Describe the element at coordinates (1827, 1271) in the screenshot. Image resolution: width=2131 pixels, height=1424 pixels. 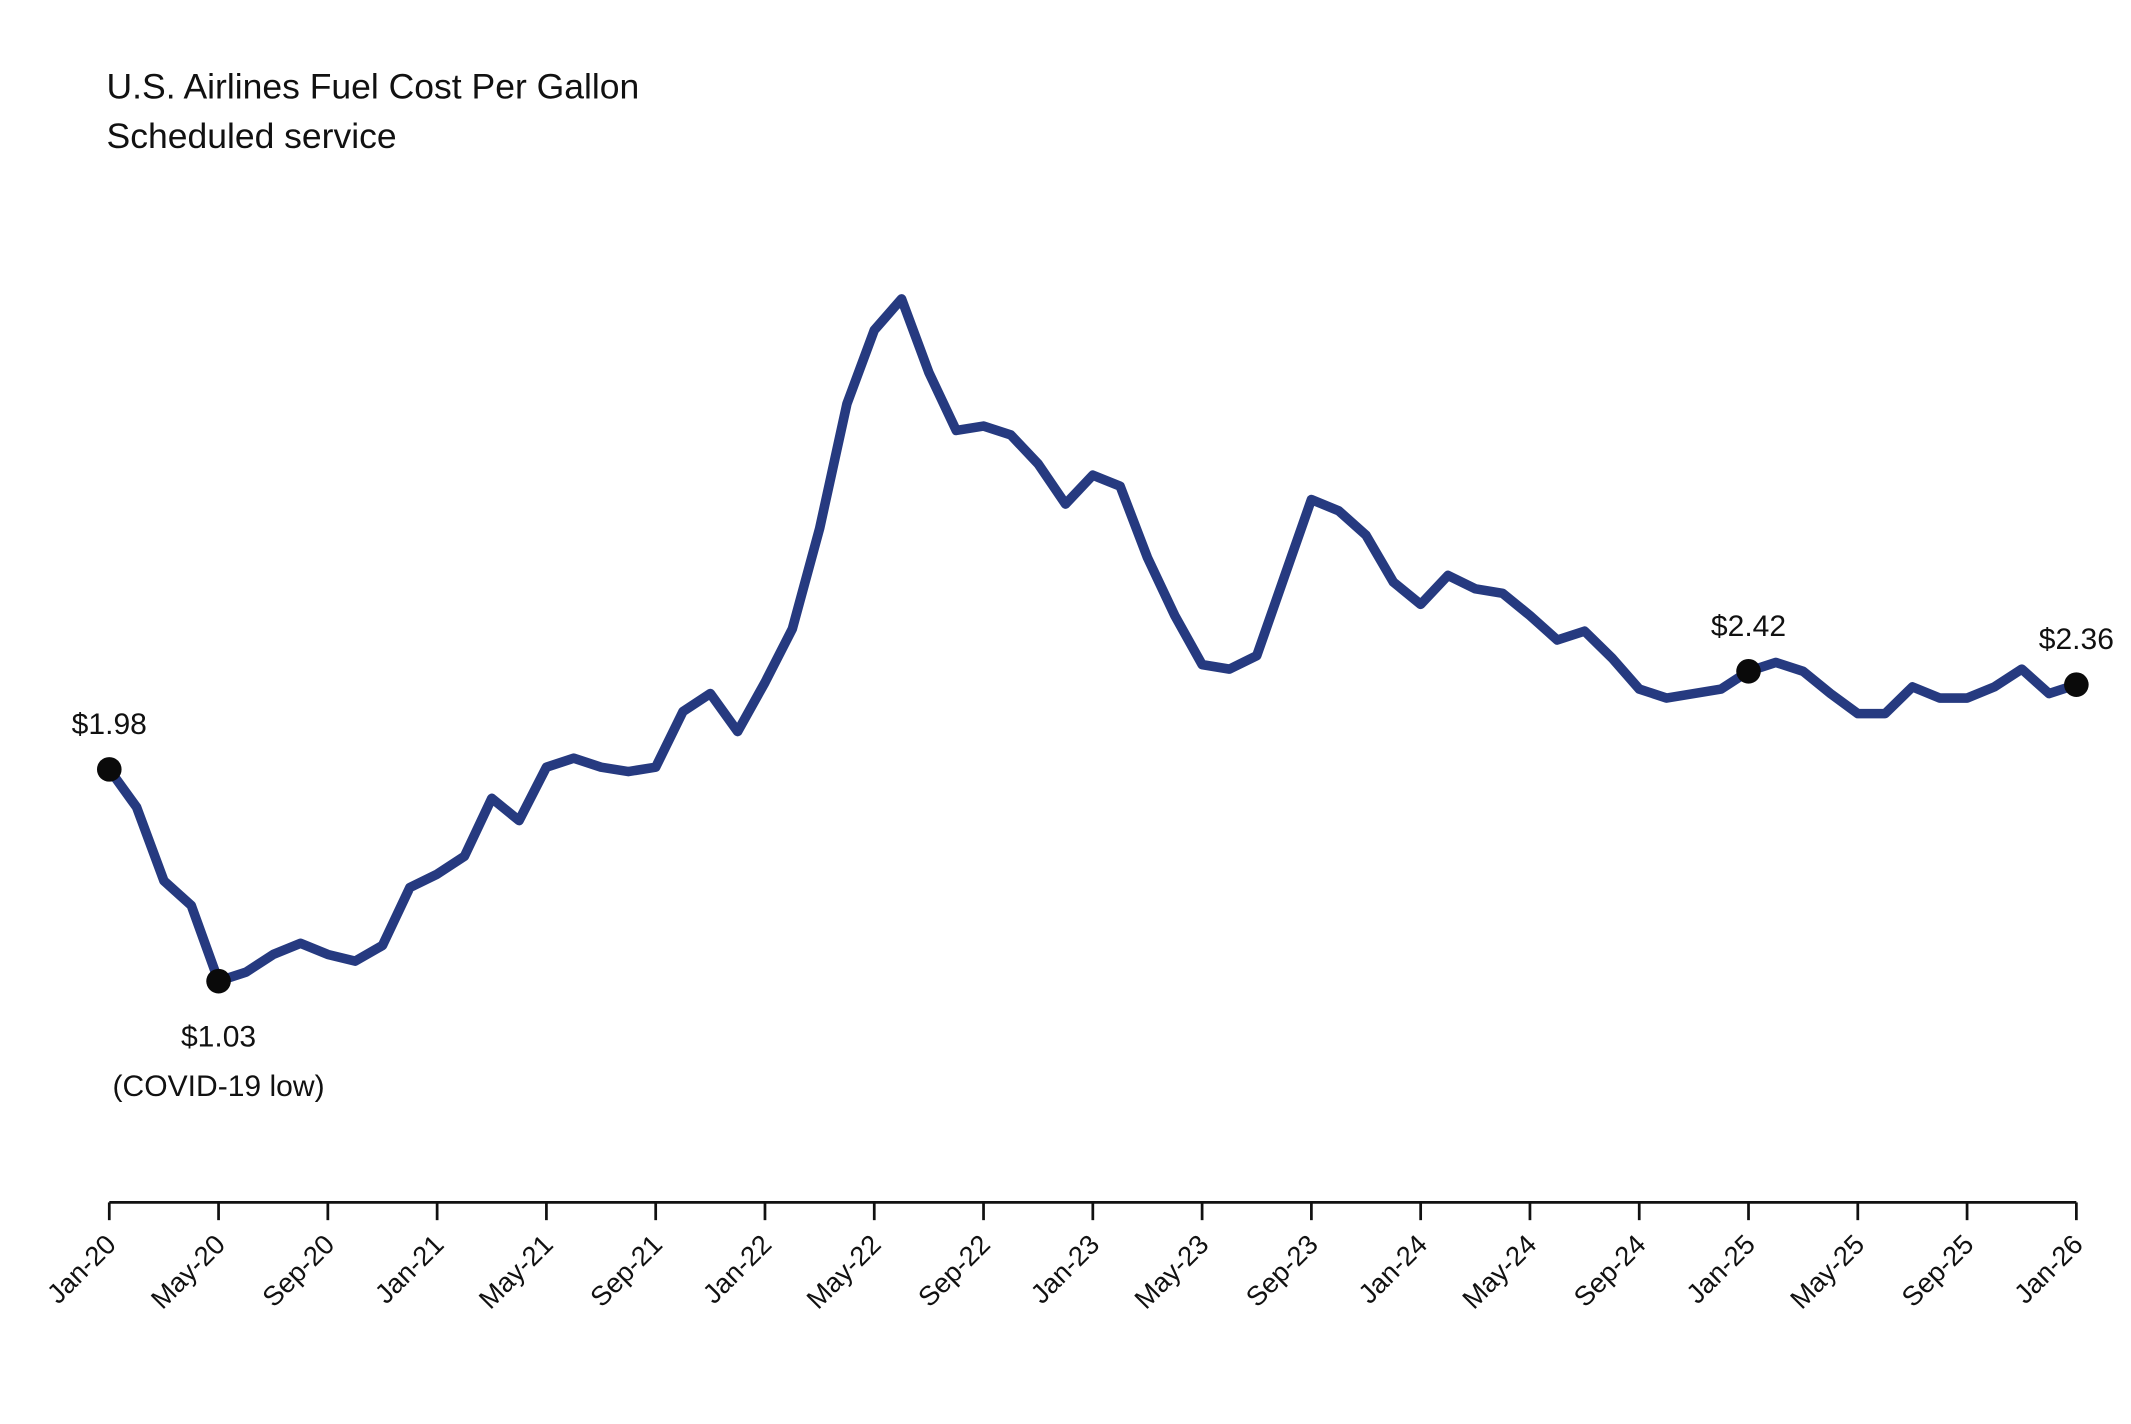
I see `x-tick-label: May-25` at that location.